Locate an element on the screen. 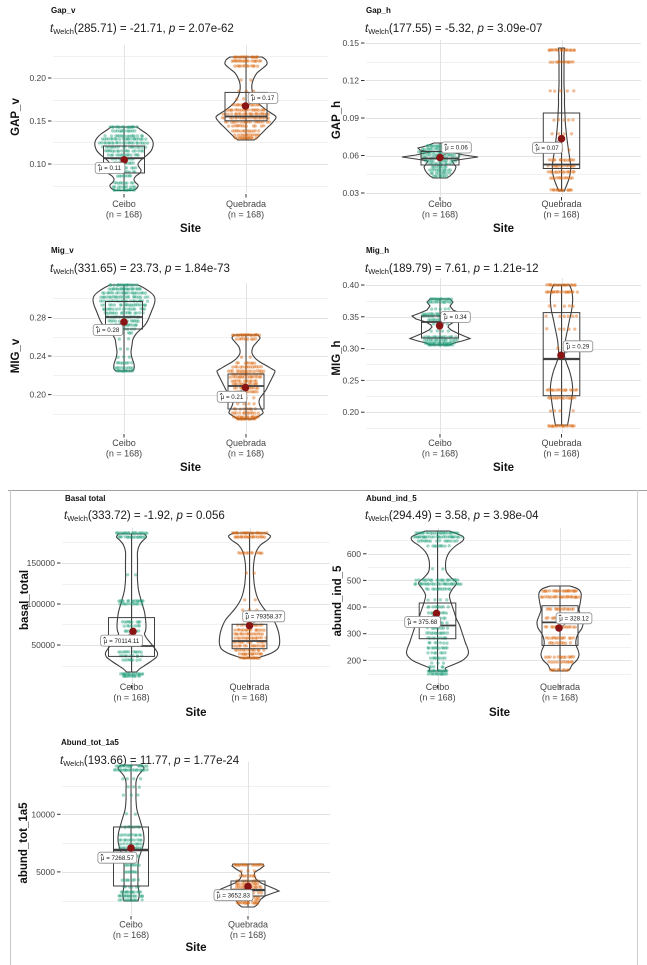 This screenshot has height=965, width=647. svg-text: Abund_ind_5 is located at coordinates (391, 498).